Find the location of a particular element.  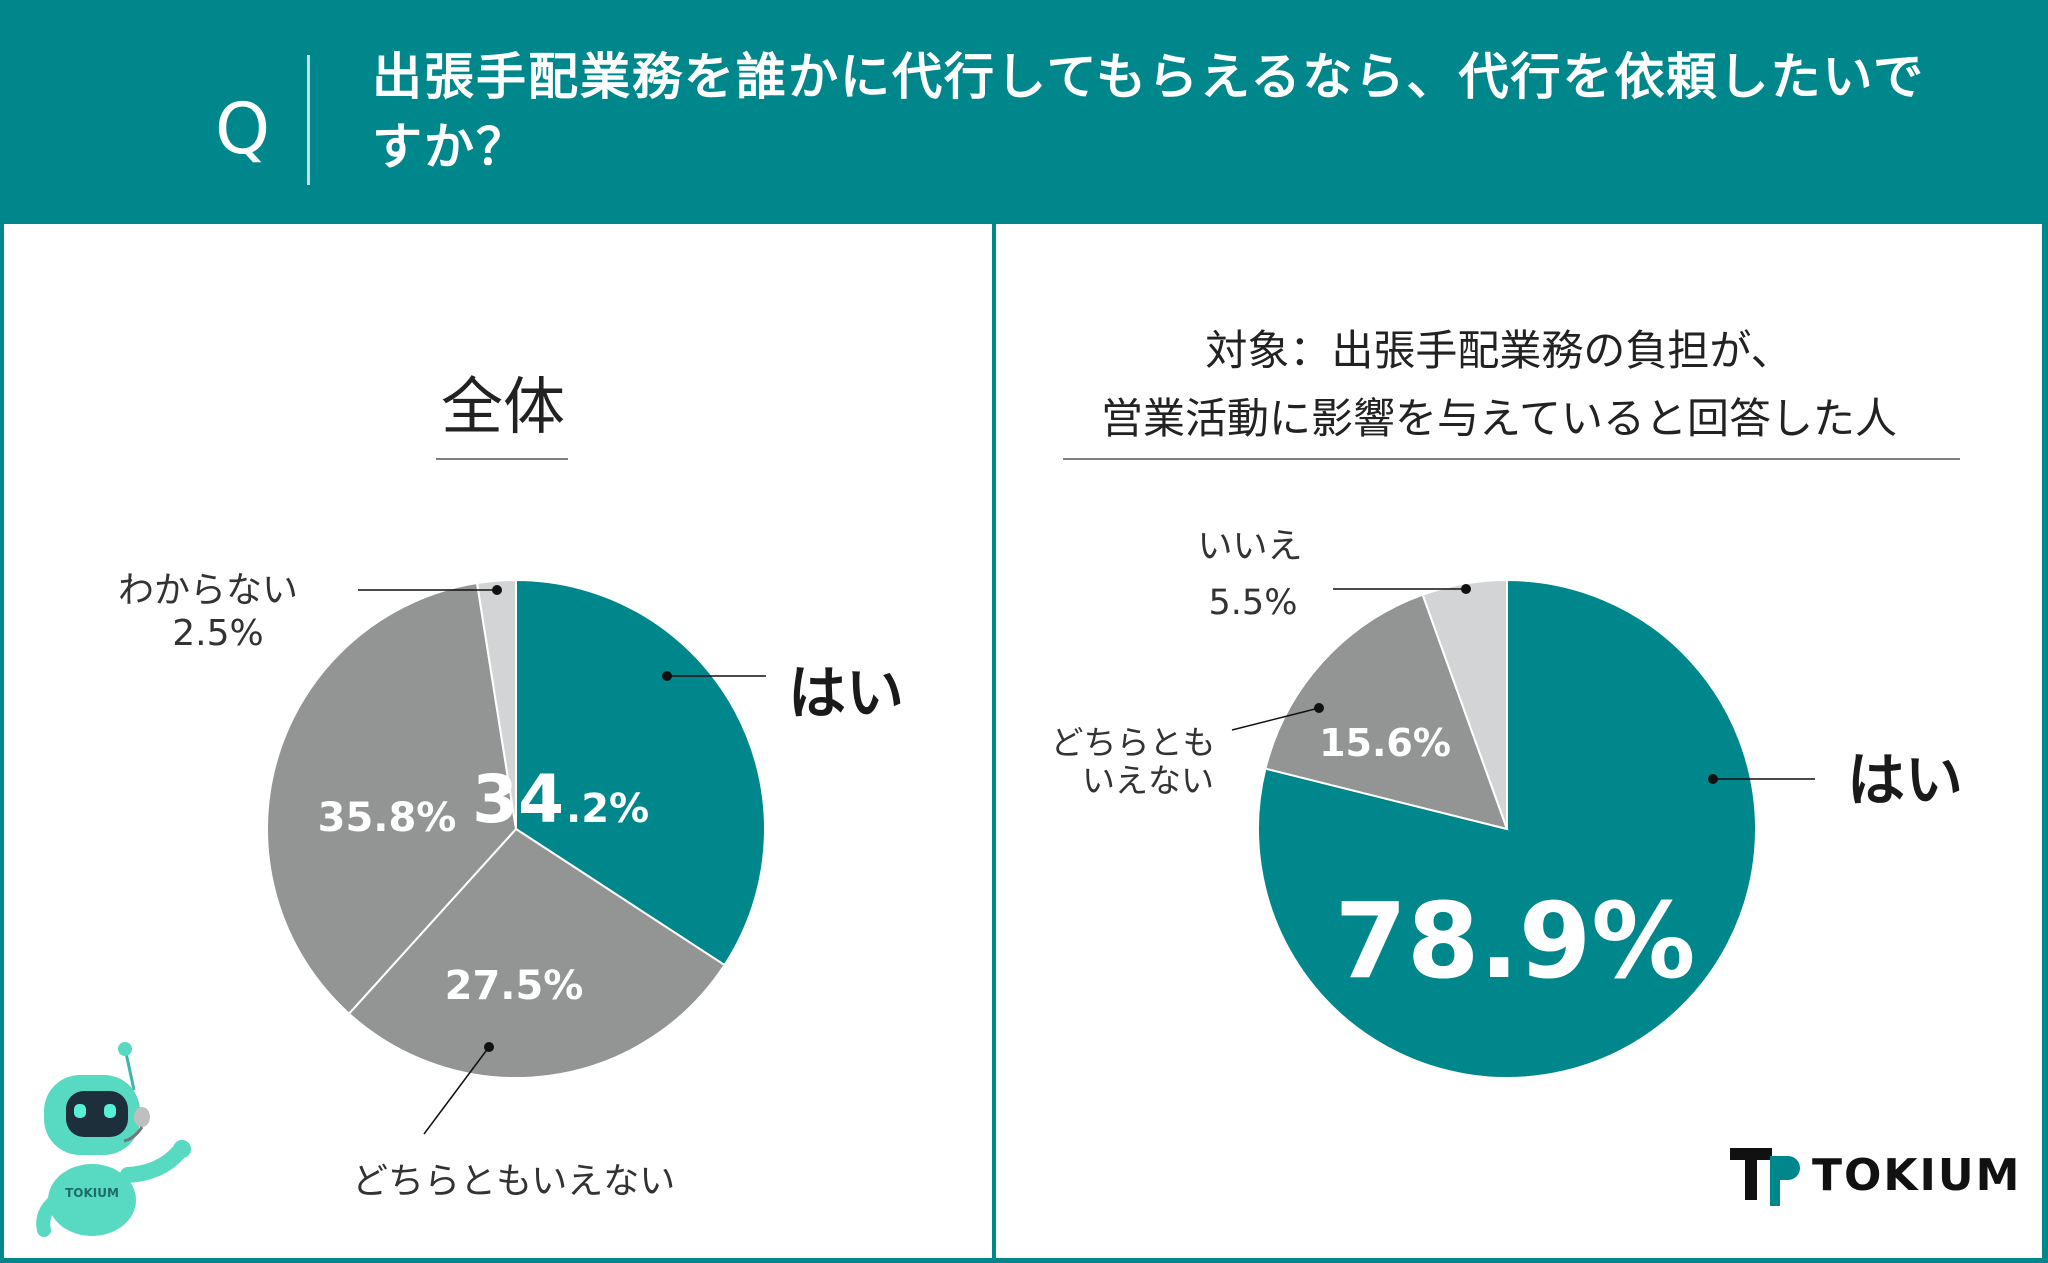

header-divider is located at coordinates (308, 120).